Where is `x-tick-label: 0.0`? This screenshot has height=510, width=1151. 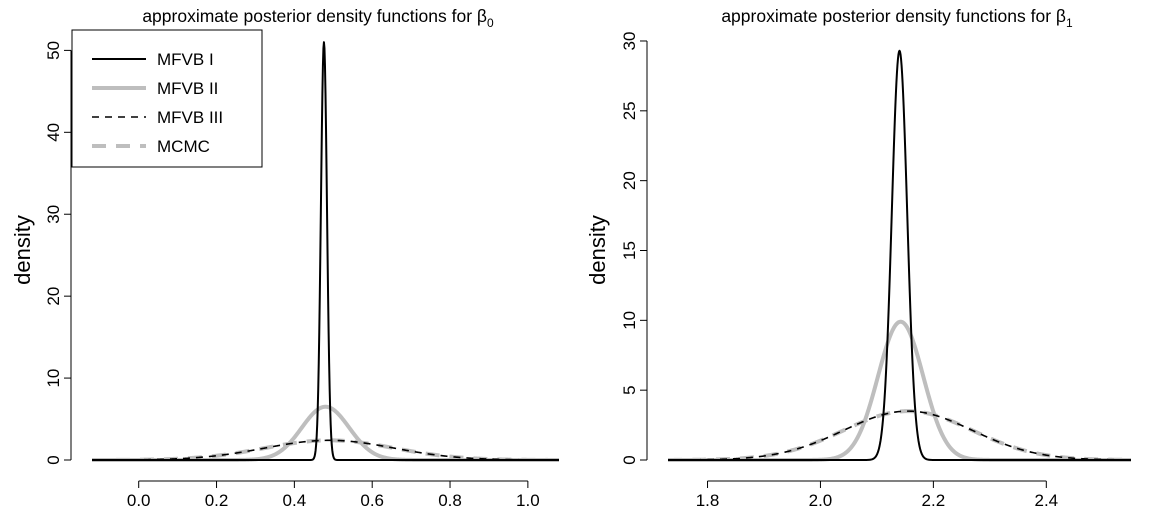 x-tick-label: 0.0 is located at coordinates (139, 500).